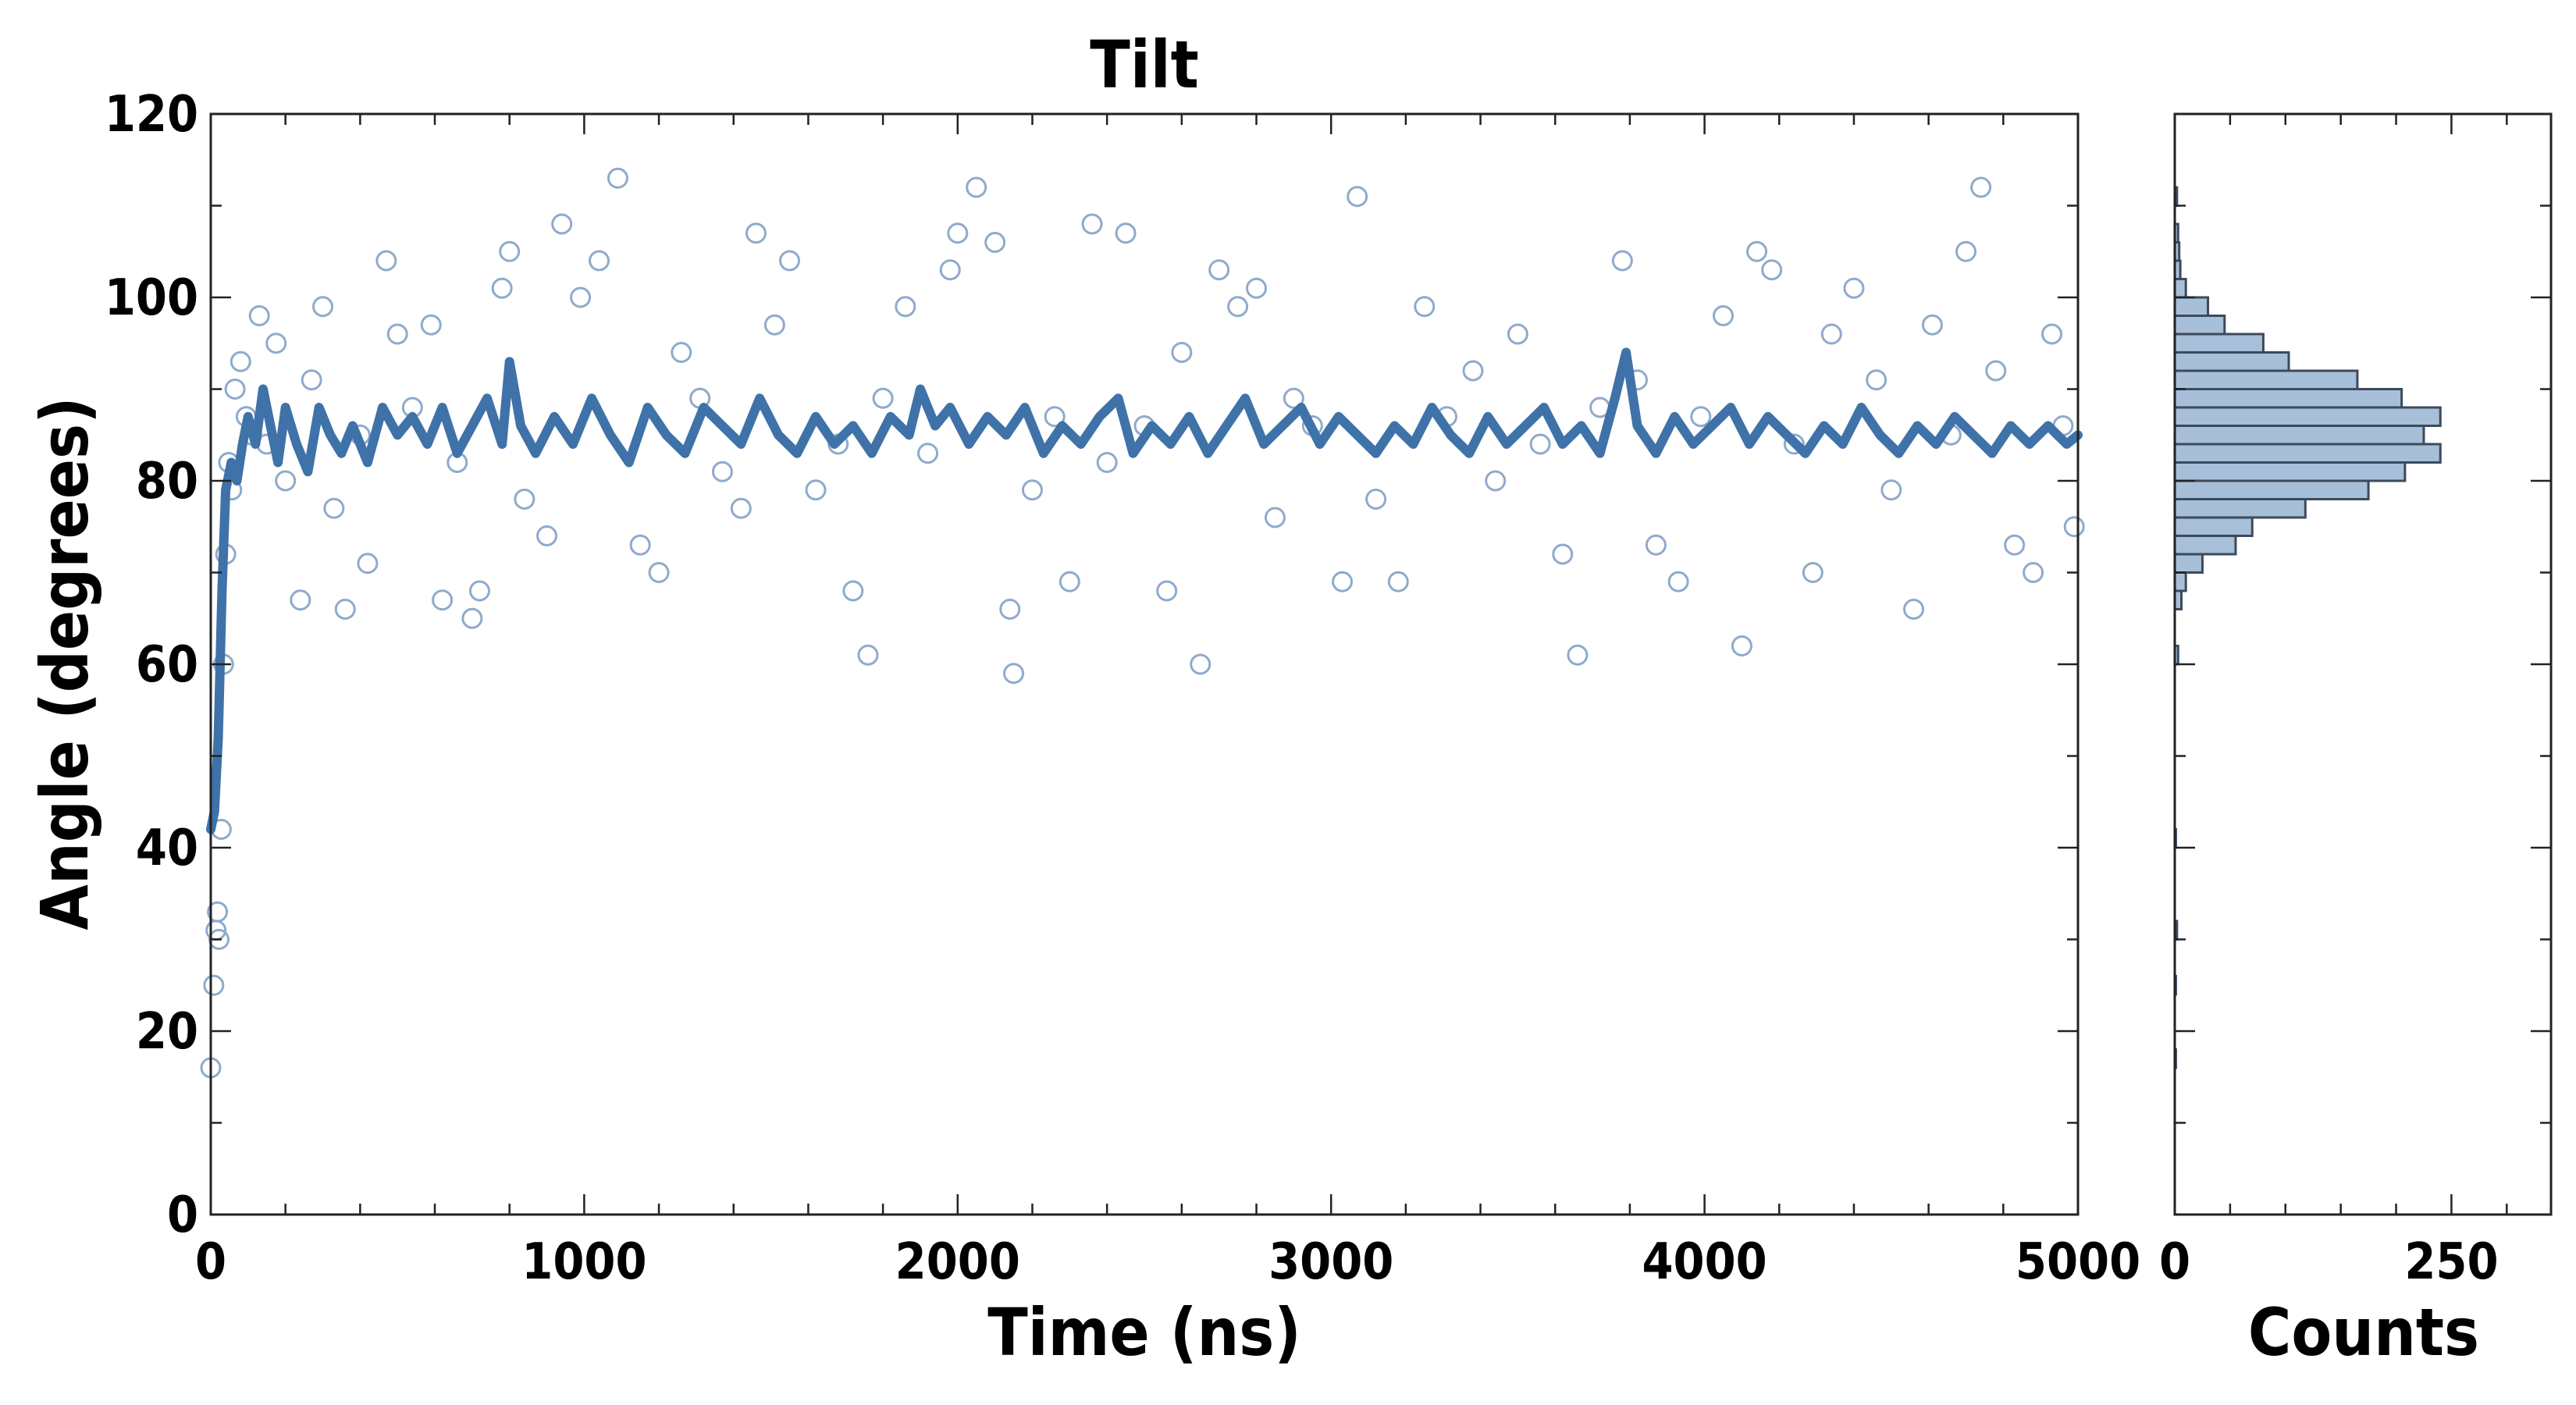 This screenshot has width=2576, height=1405. I want to click on histogram-x-axis-title: Counts, so click(2363, 1333).